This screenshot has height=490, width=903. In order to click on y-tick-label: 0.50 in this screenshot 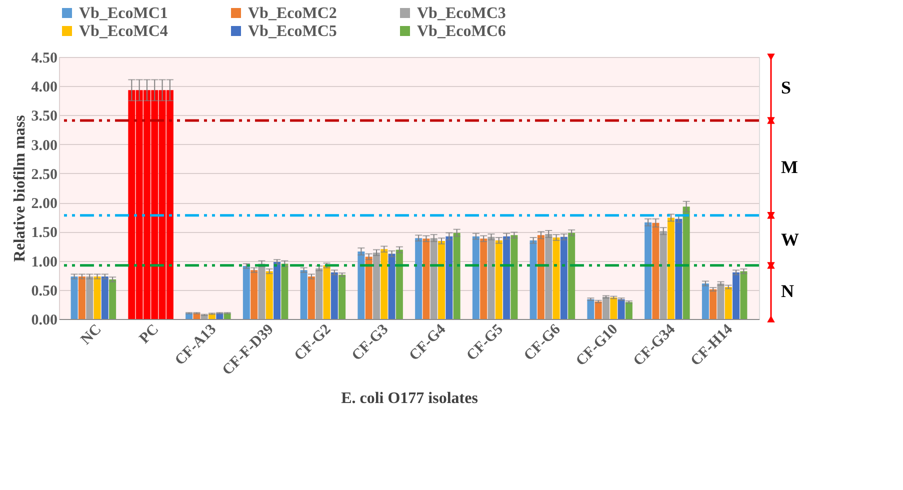, I will do `click(44, 291)`.